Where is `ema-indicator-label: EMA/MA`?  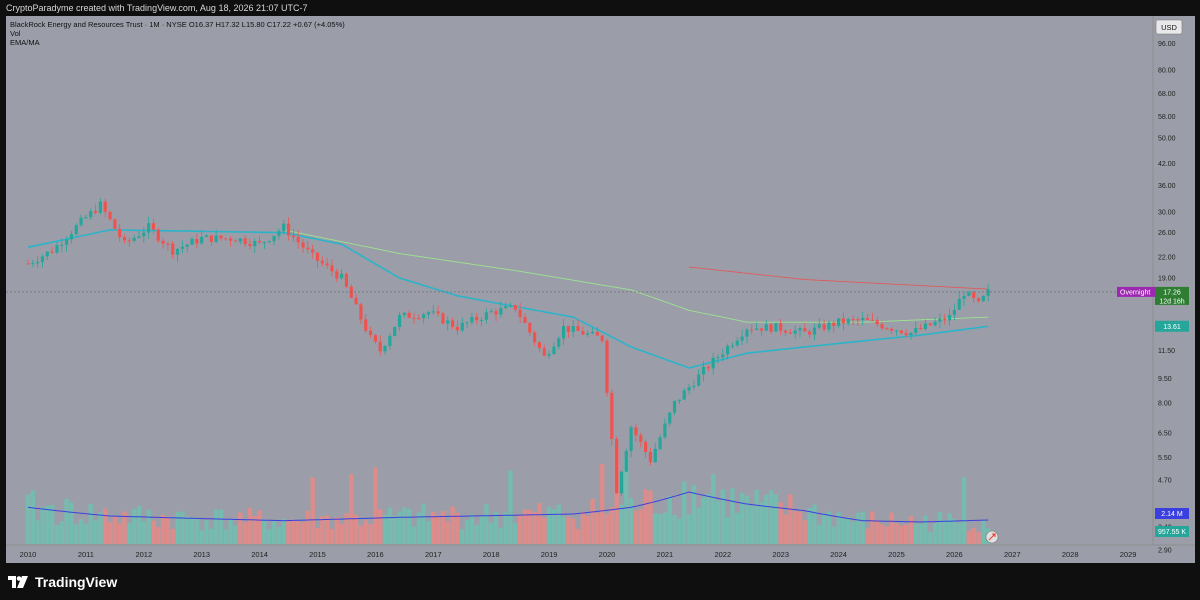 ema-indicator-label: EMA/MA is located at coordinates (25, 42).